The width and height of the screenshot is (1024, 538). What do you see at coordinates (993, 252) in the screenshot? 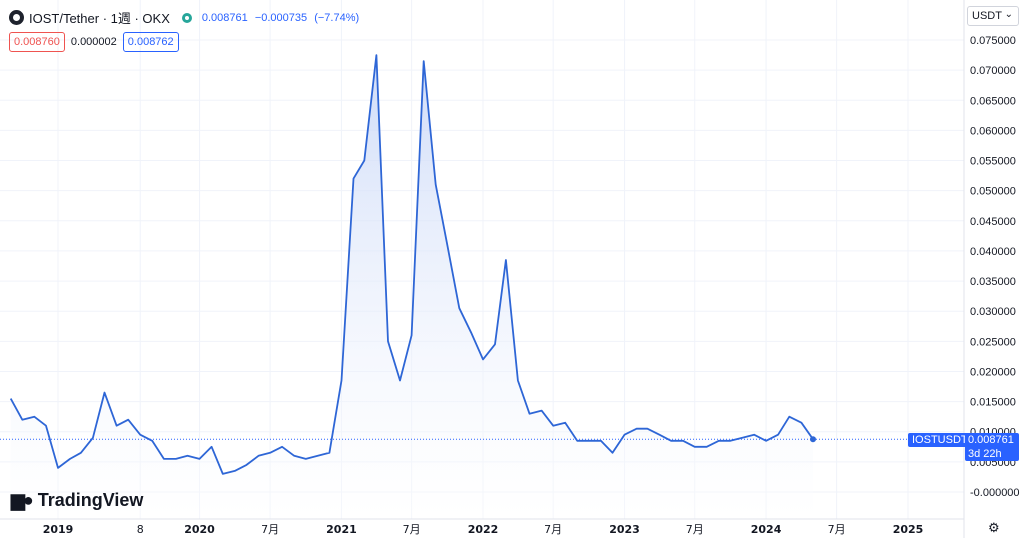
I see `y-tick-label: 0.040000` at bounding box center [993, 252].